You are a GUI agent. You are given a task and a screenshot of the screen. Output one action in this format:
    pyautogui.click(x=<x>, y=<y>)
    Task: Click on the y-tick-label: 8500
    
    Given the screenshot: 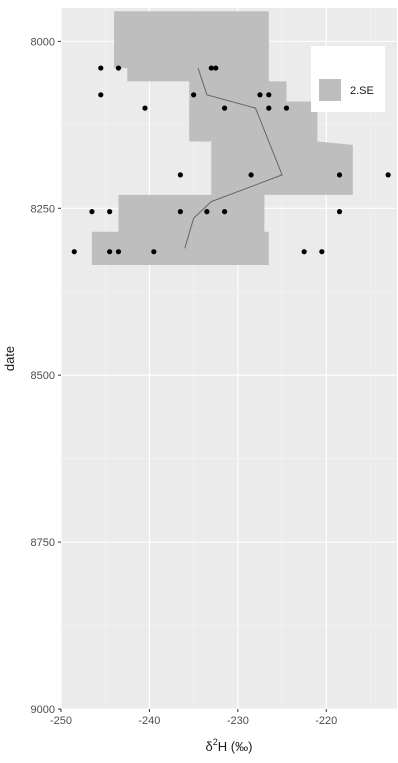 What is the action you would take?
    pyautogui.click(x=43, y=376)
    